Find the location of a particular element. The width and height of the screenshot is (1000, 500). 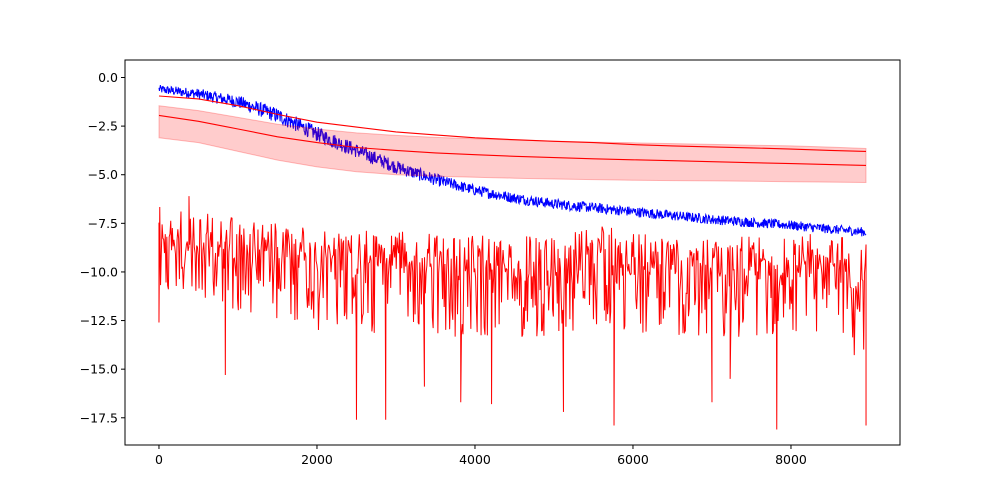

x-axis: 0 2000 4000 6000 8000 is located at coordinates (481, 456).